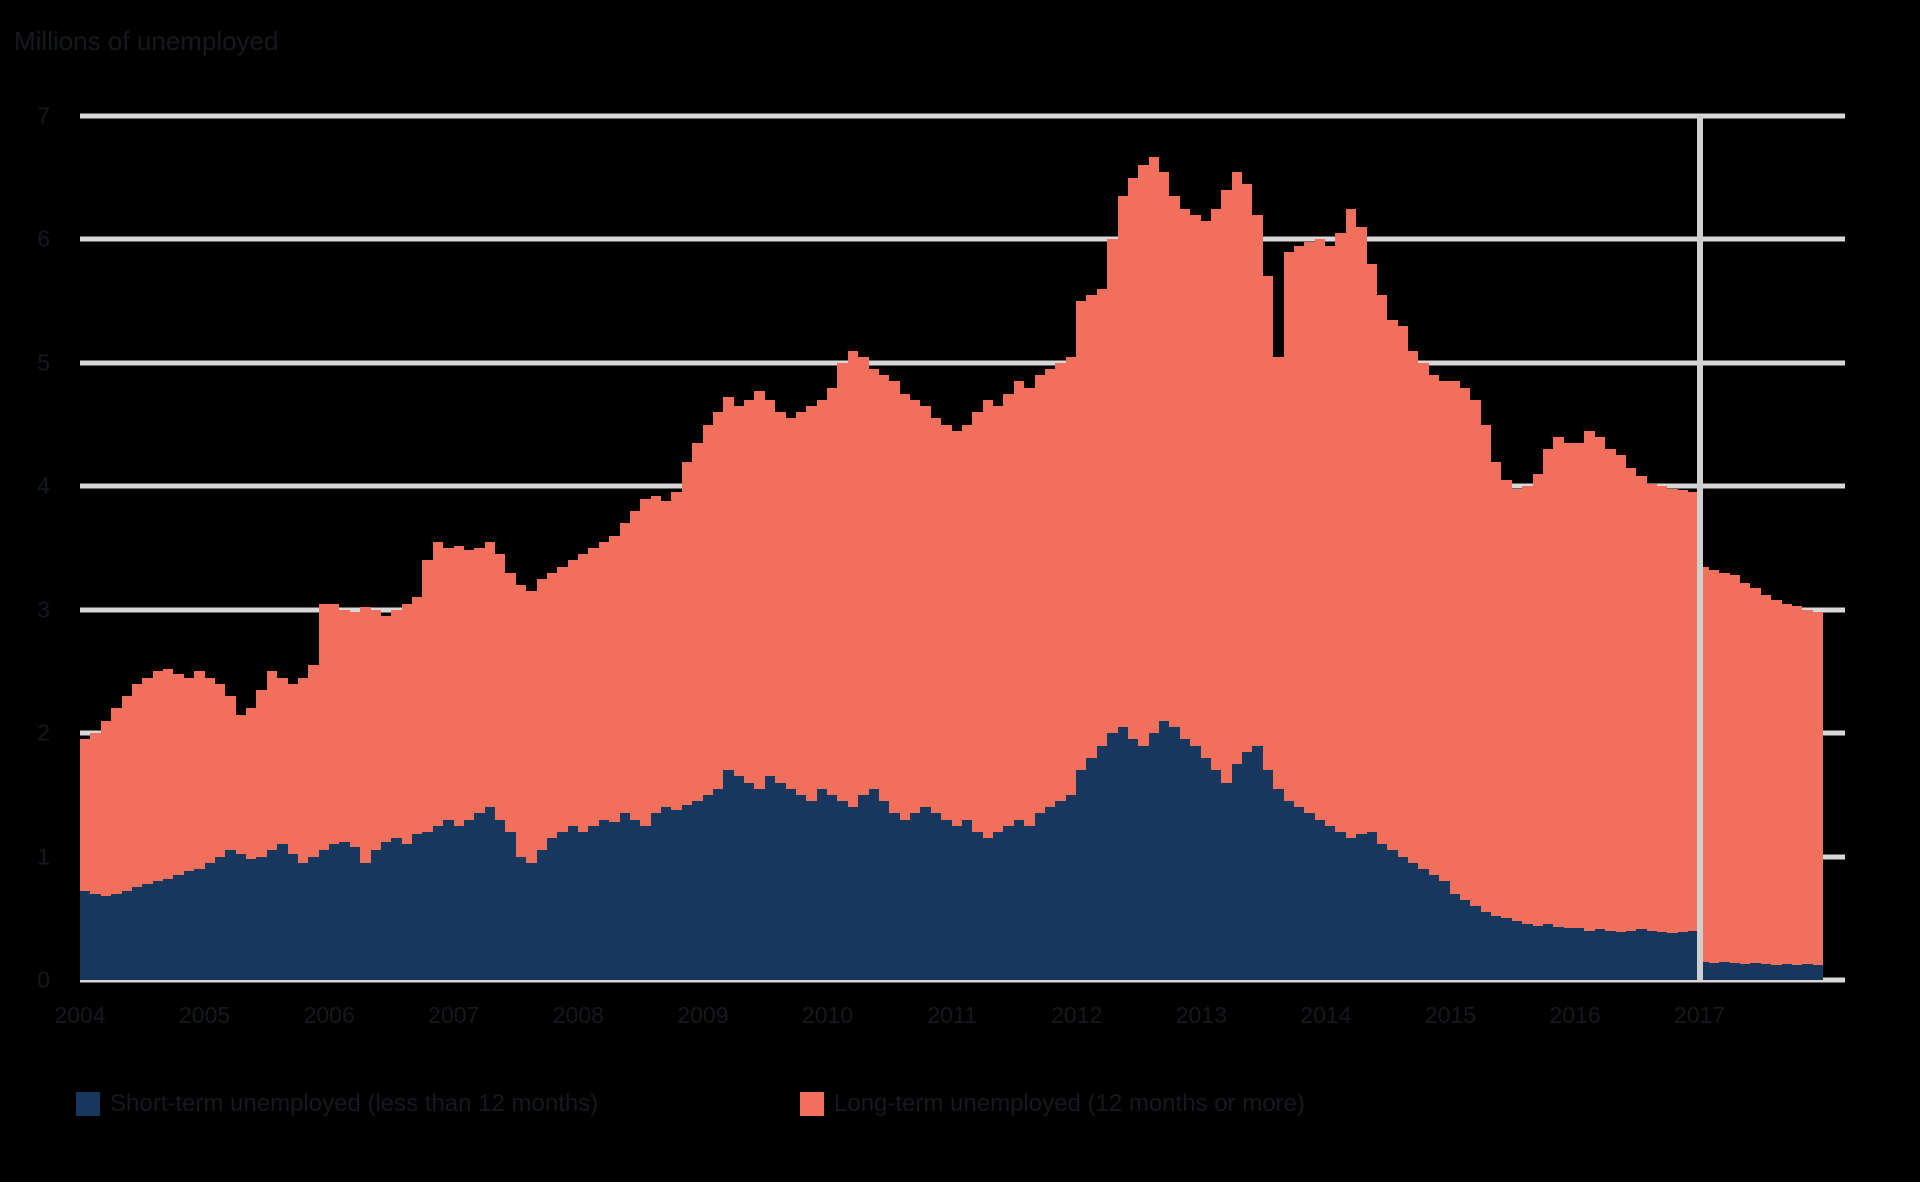  What do you see at coordinates (329, 1015) in the screenshot?
I see `x-axis-year-label: 2006` at bounding box center [329, 1015].